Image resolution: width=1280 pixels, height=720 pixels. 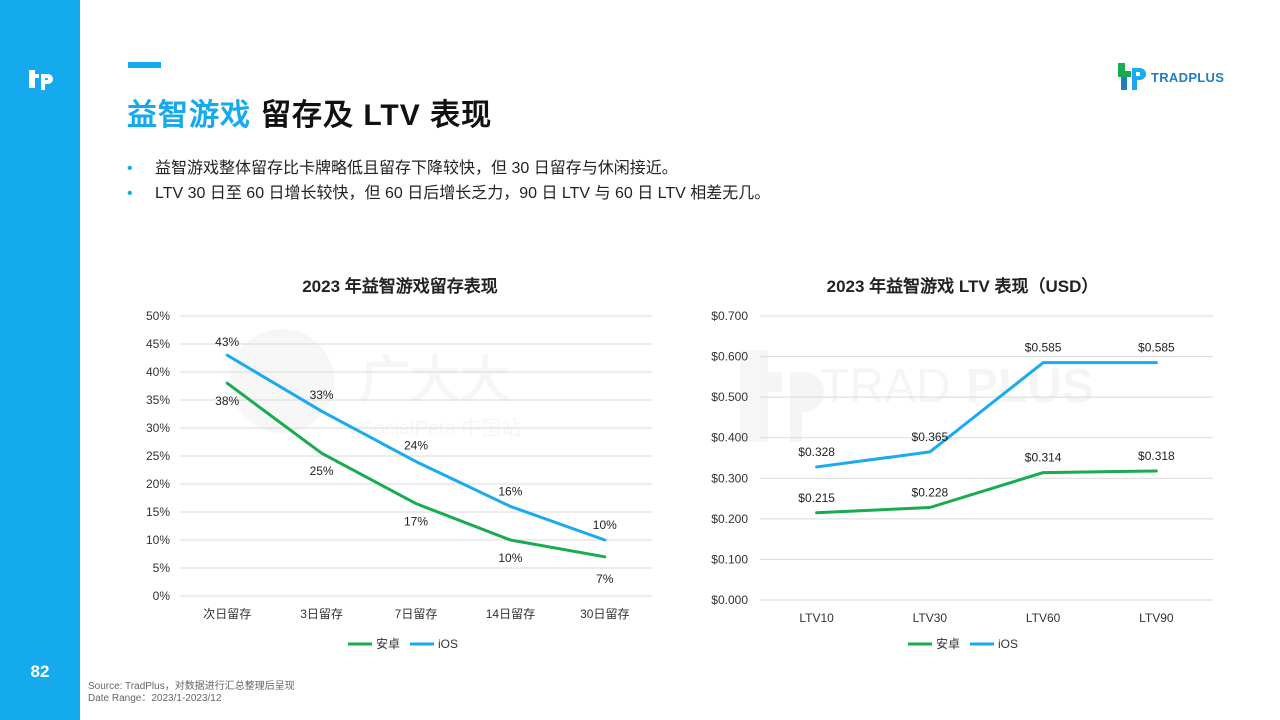 I want to click on data-label: $0.228, so click(x=930, y=492).